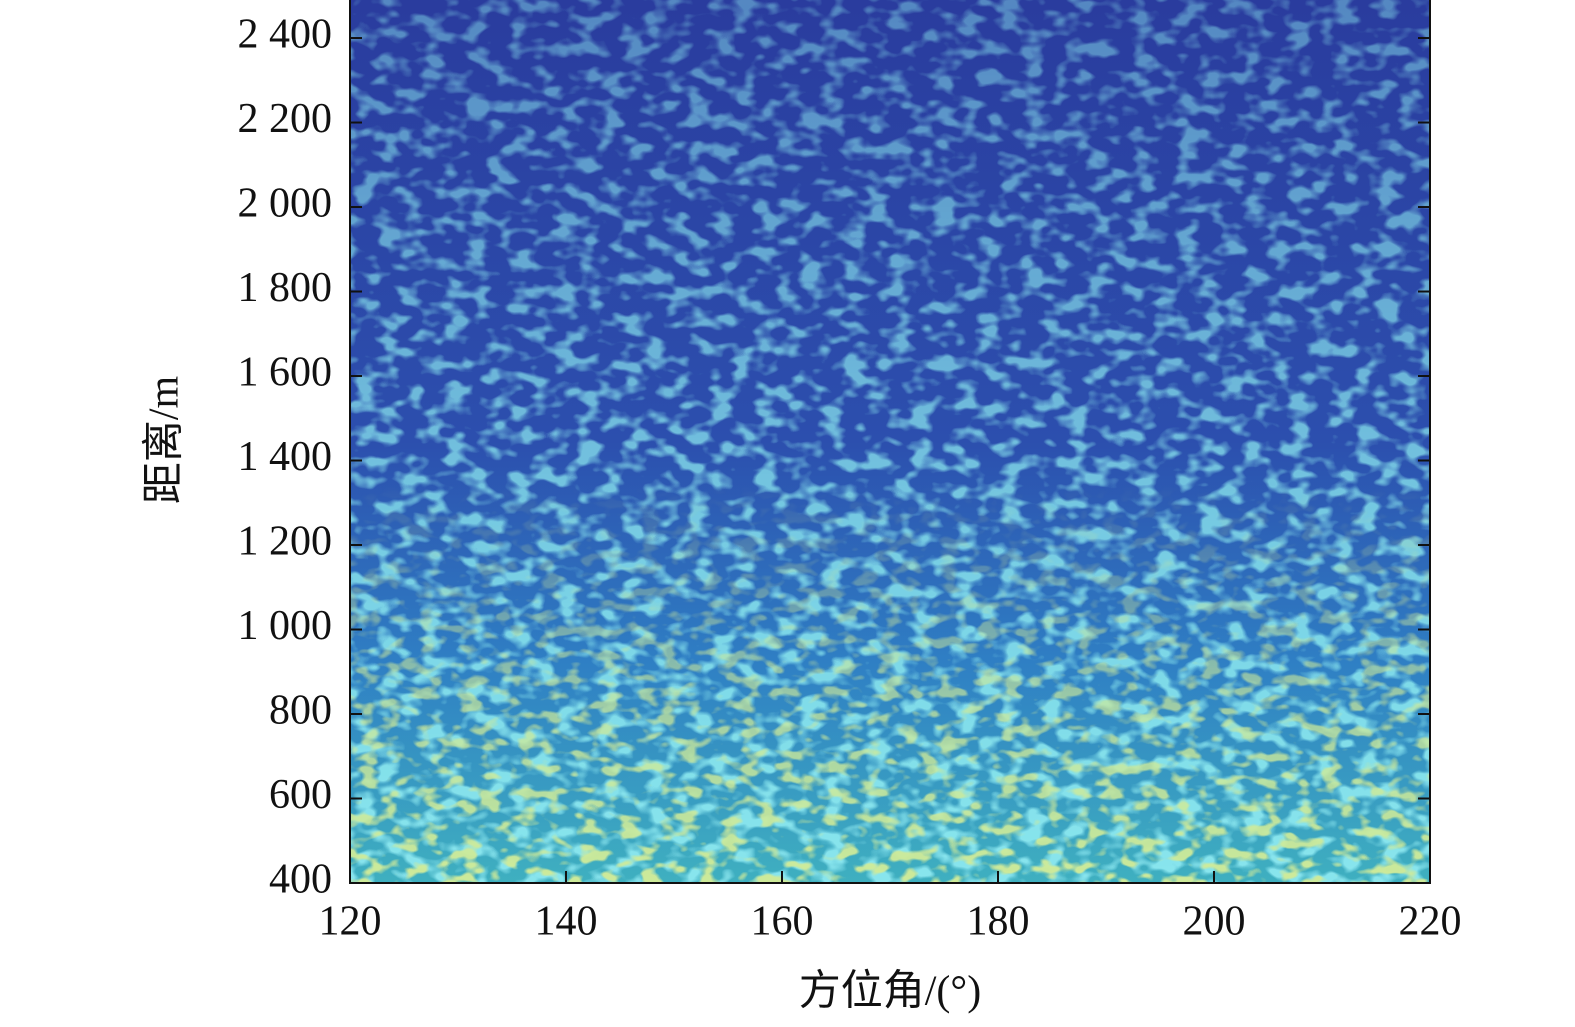  Describe the element at coordinates (1214, 922) in the screenshot. I see `x-tick-label: 200` at that location.